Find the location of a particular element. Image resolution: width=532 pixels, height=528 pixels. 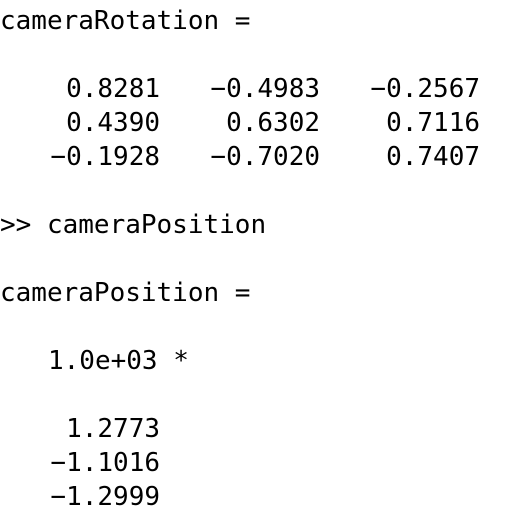

vector-cell-3: −1.2999 is located at coordinates (105, 497).